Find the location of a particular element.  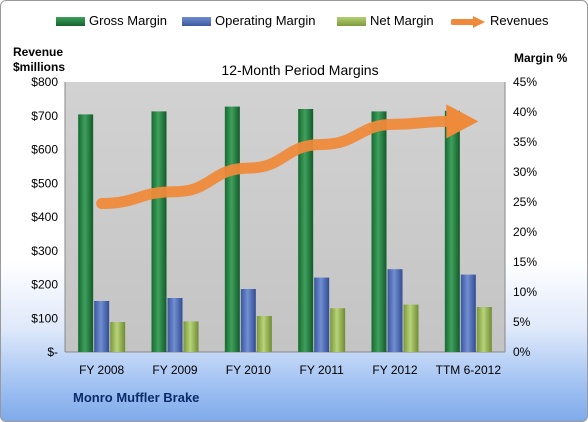

legend-gross-margin: Gross Margin is located at coordinates (111, 20).